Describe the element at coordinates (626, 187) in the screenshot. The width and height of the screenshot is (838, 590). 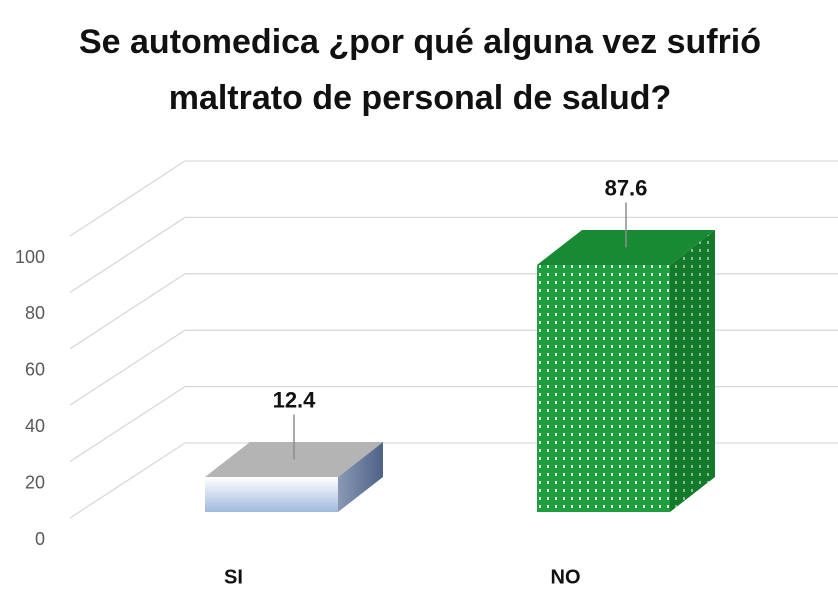
I see `data-label: 87.6` at that location.